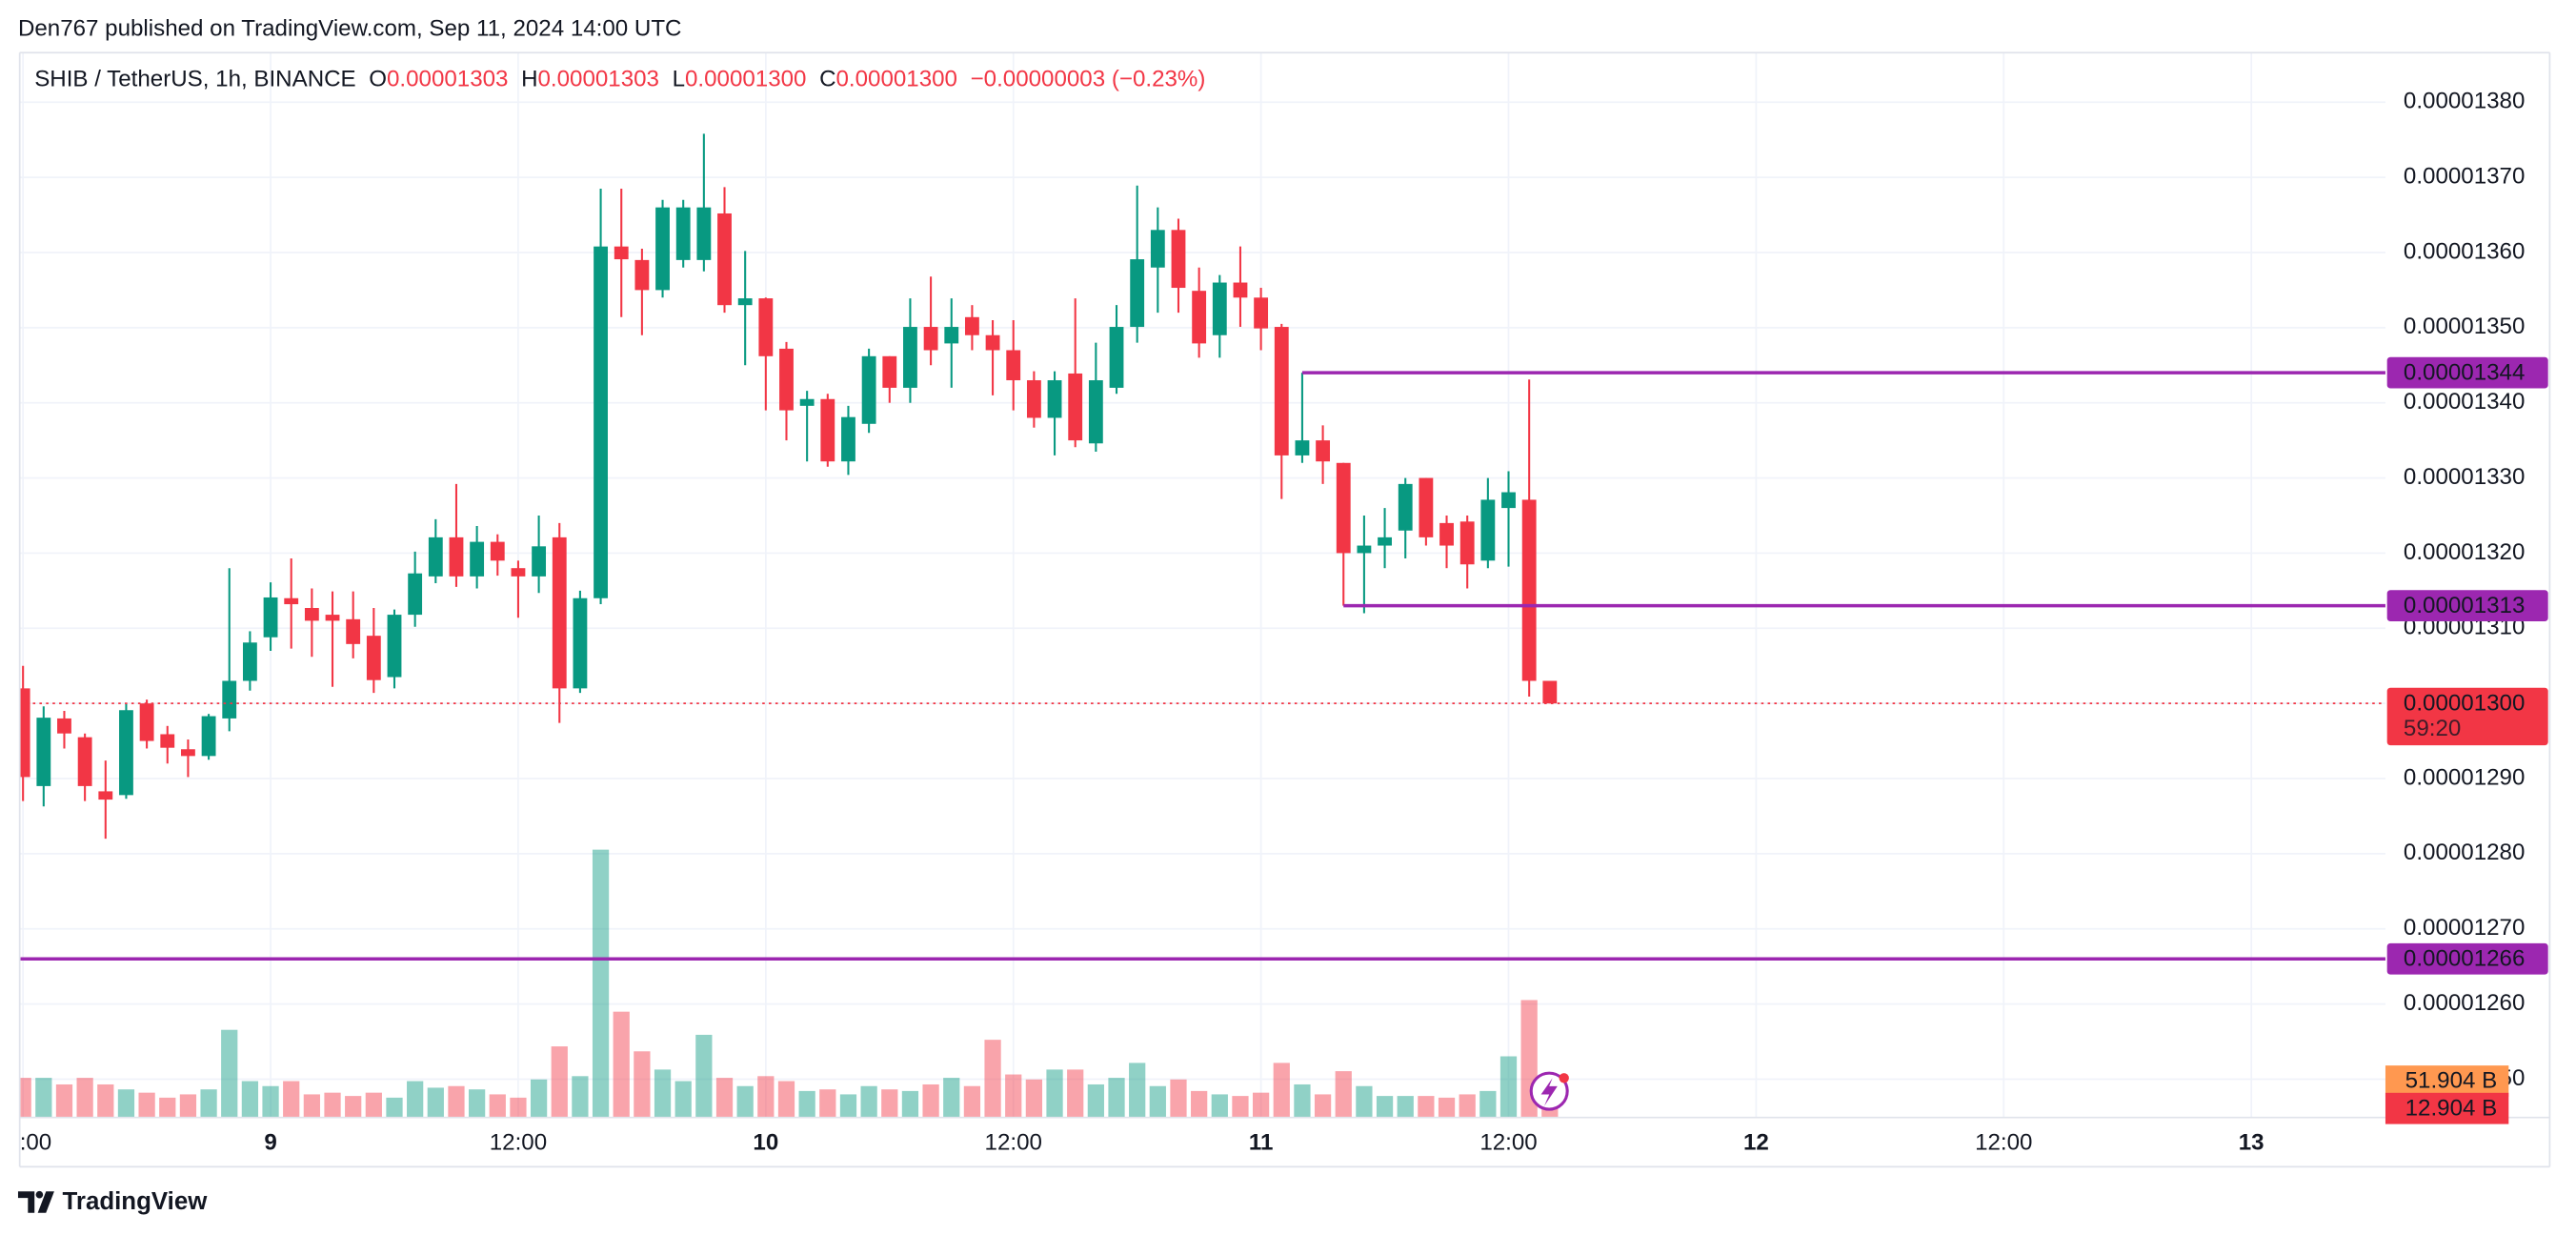  I want to click on y-tick-label: 0.00001290, so click(2464, 777).